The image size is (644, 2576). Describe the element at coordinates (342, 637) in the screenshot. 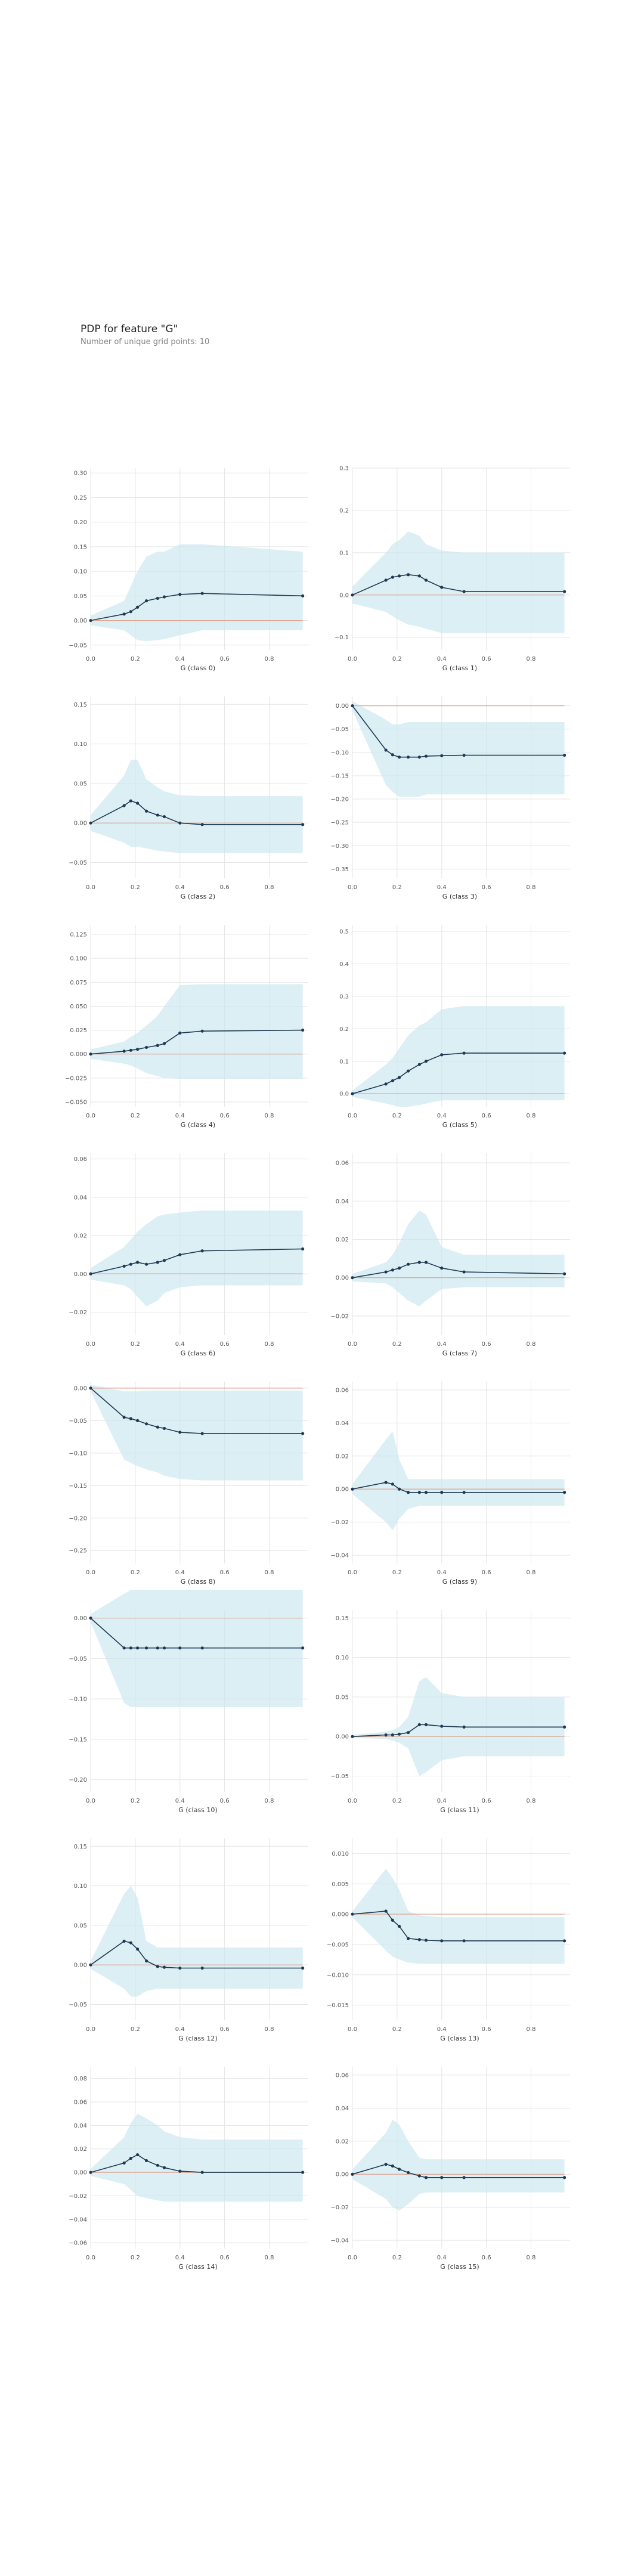

I see `y-tick-label: −0.1` at that location.